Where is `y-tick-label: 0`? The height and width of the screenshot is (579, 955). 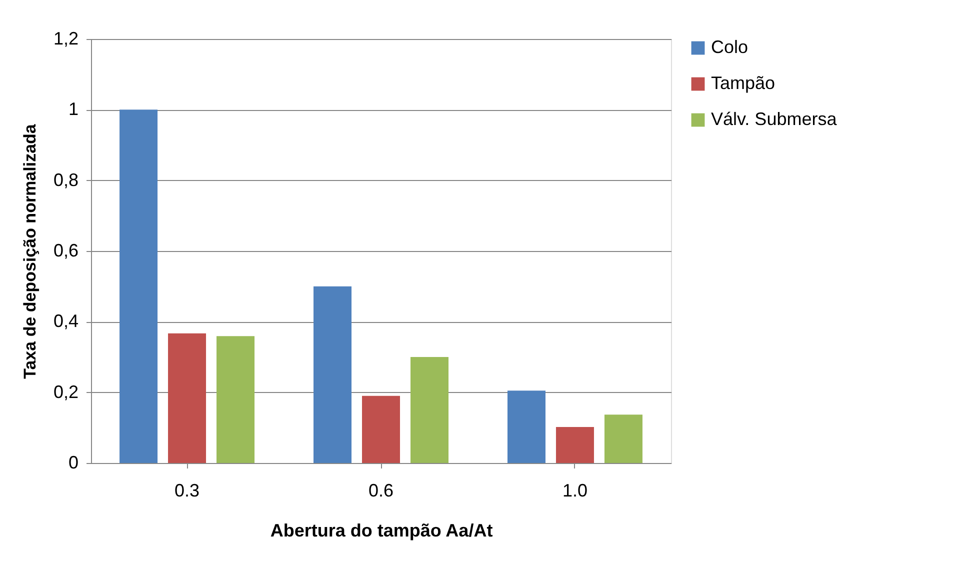 y-tick-label: 0 is located at coordinates (73, 462).